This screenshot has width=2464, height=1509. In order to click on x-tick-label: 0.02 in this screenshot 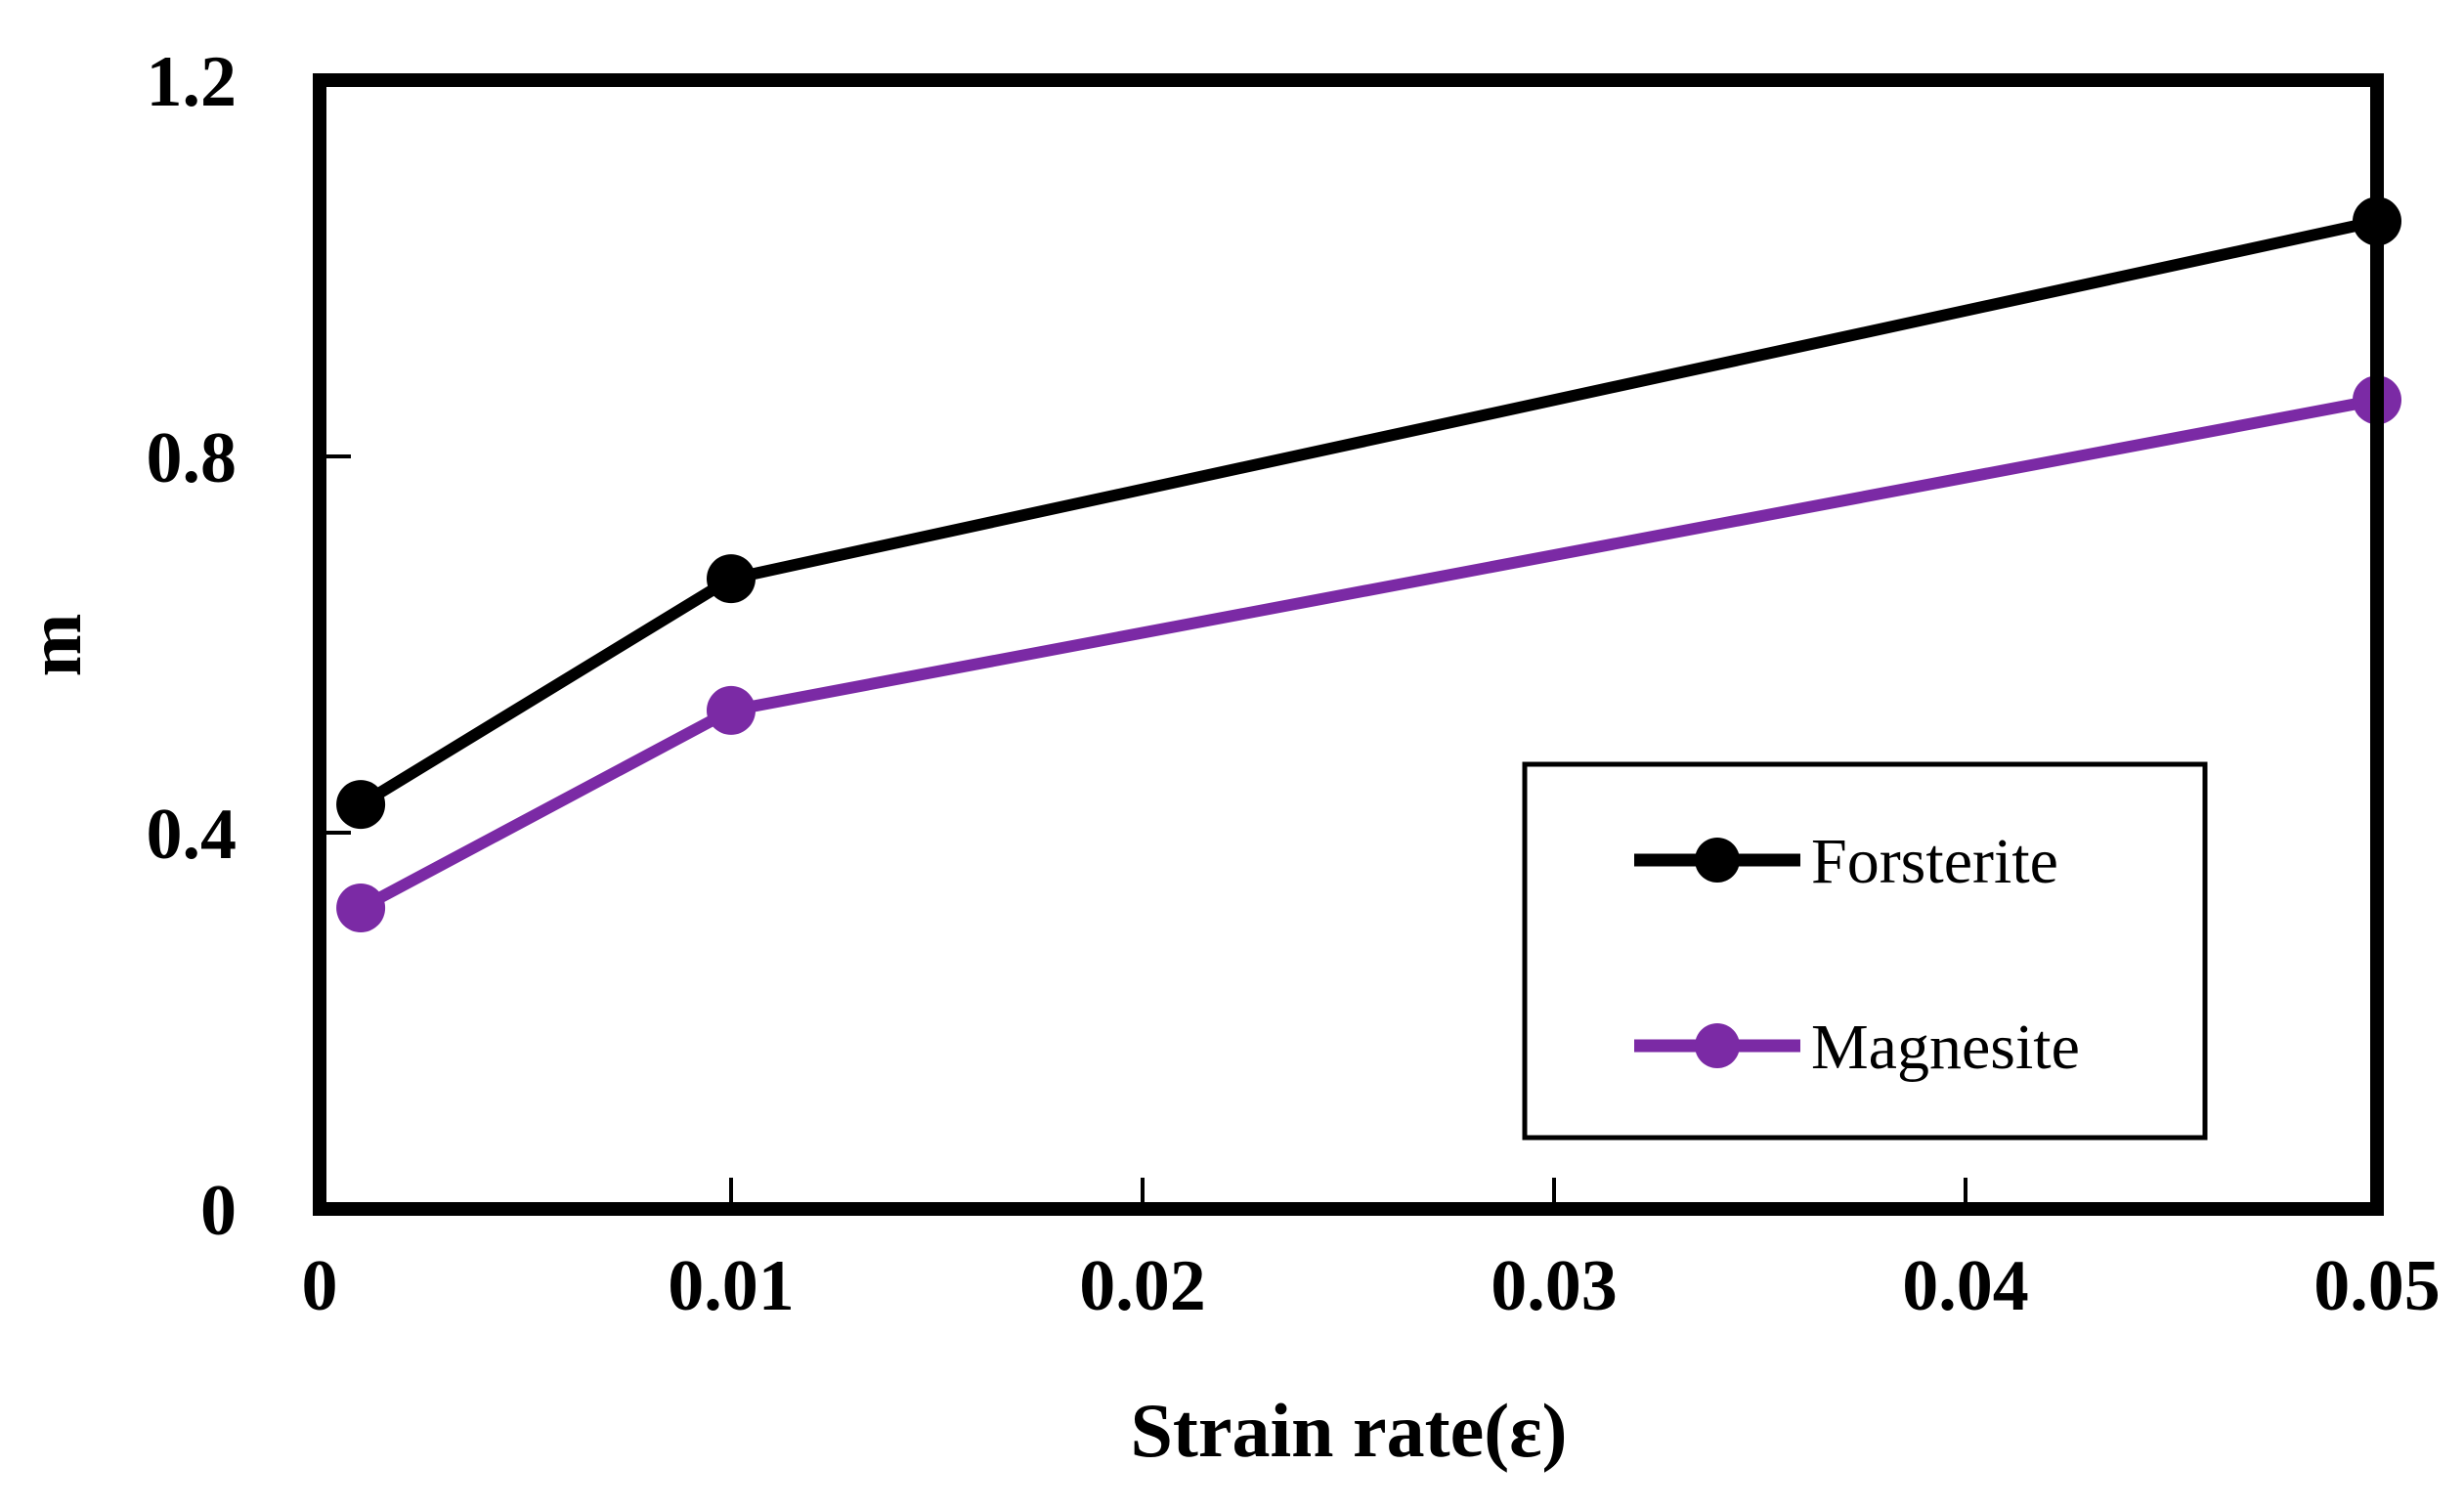, I will do `click(1142, 1286)`.